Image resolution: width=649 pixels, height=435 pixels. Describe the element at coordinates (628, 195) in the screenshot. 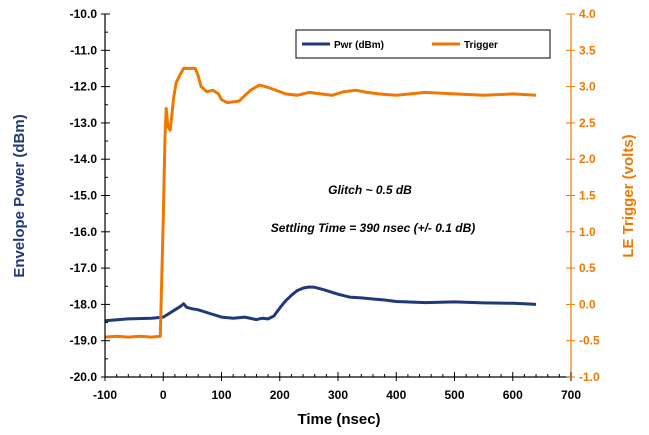

I see `y-right-axis-title: LE Trigger (volts)` at that location.